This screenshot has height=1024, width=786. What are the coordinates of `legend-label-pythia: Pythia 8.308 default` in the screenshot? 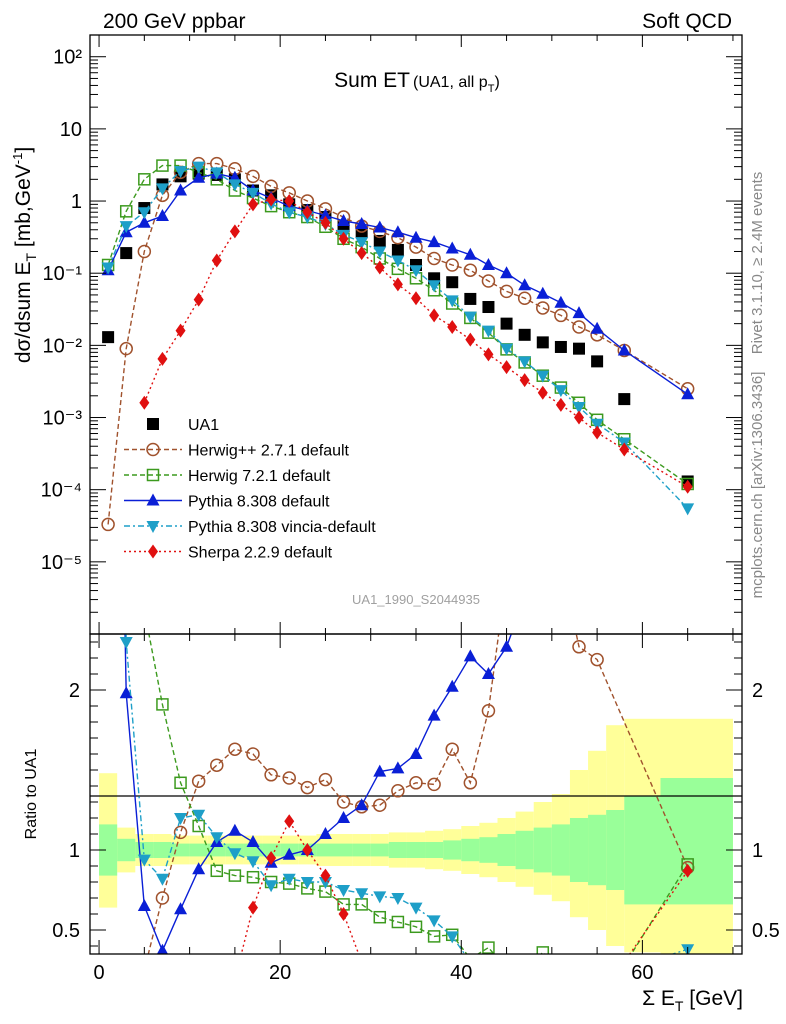 It's located at (259, 502).